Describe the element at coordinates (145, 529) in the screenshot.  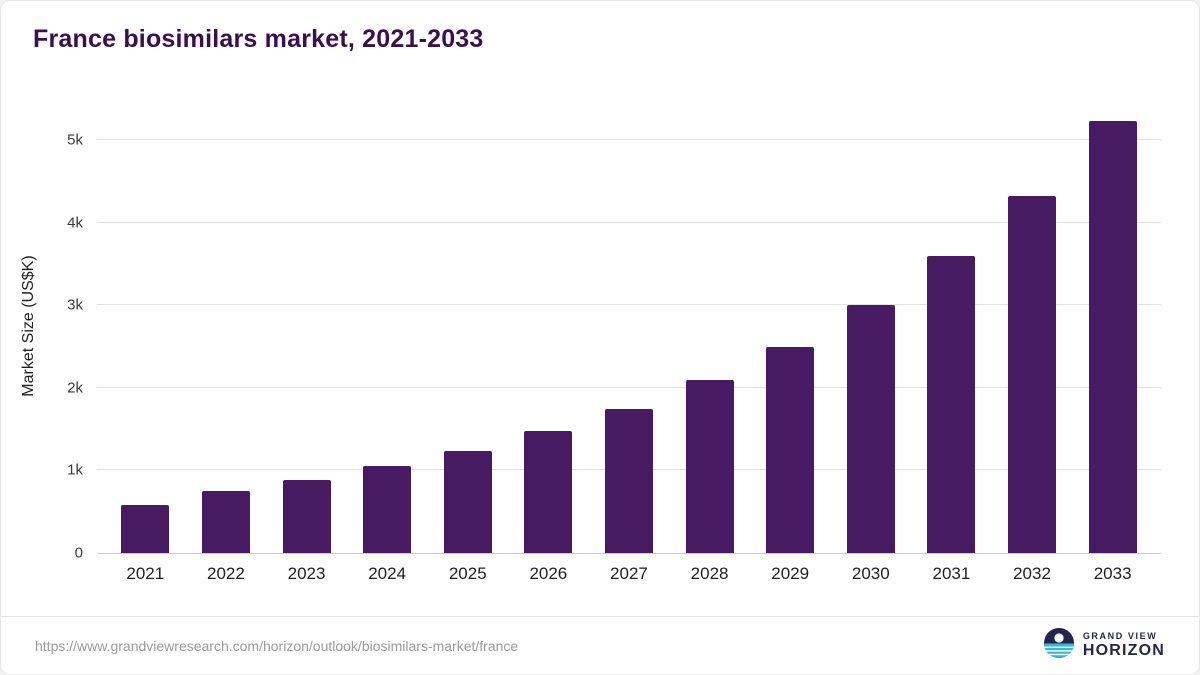
I see `bar-2021` at that location.